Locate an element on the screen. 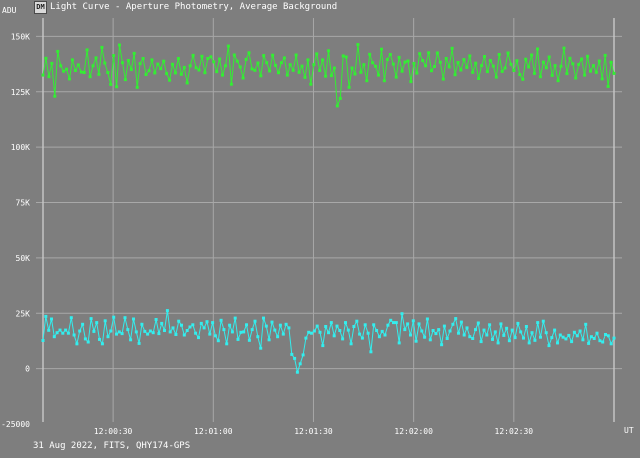  x-tick-label: 12:02:00 is located at coordinates (413, 431).